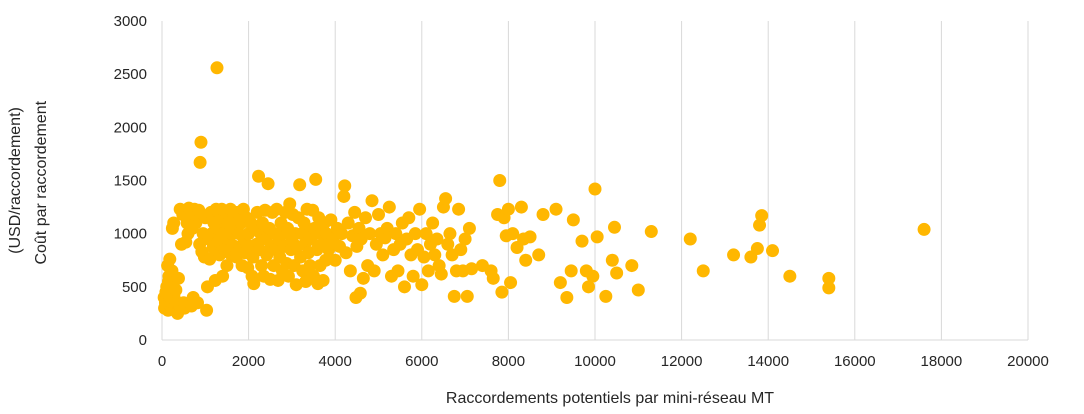 The height and width of the screenshot is (414, 1084). Describe the element at coordinates (130, 74) in the screenshot. I see `y-tick-label: 2500` at that location.